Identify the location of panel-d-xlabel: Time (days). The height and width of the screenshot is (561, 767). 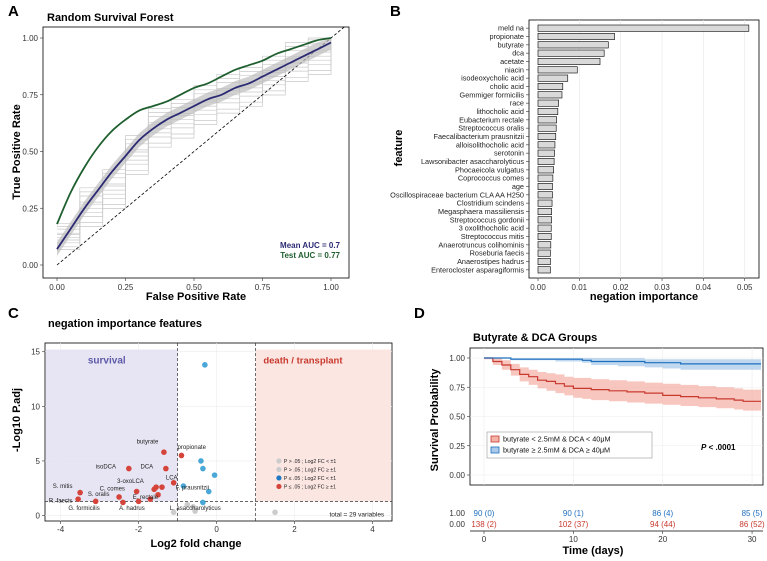
(593, 551).